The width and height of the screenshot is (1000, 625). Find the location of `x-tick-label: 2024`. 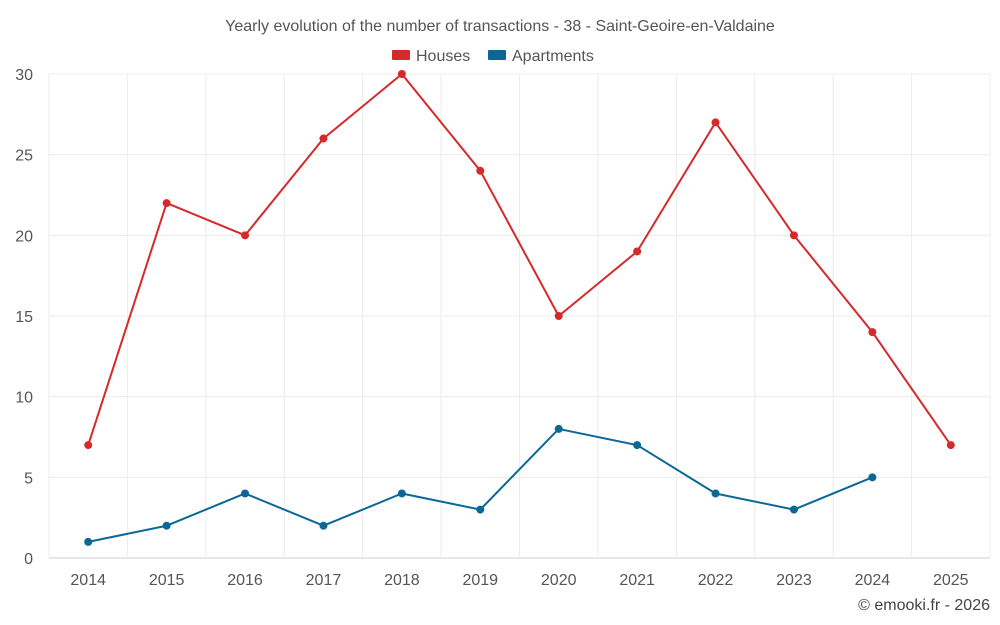

x-tick-label: 2024 is located at coordinates (873, 580).